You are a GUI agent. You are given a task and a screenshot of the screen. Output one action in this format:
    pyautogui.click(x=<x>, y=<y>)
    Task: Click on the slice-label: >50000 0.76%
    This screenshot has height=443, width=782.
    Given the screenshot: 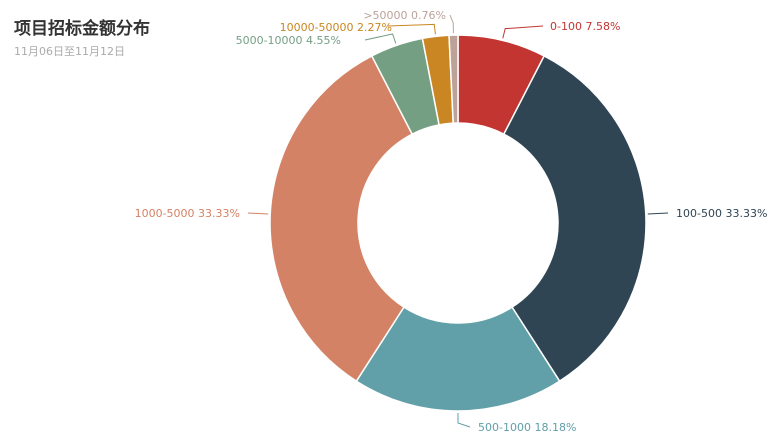 What is the action you would take?
    pyautogui.click(x=404, y=15)
    